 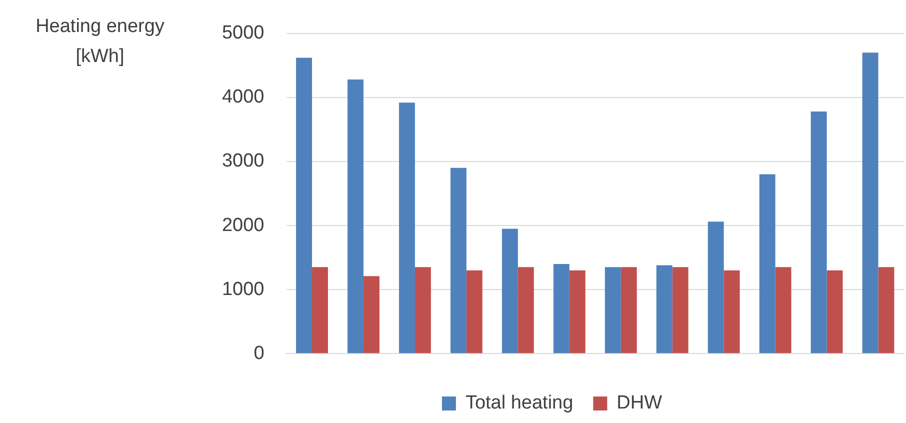 I want to click on y-tick-label: 3000, so click(x=243, y=161).